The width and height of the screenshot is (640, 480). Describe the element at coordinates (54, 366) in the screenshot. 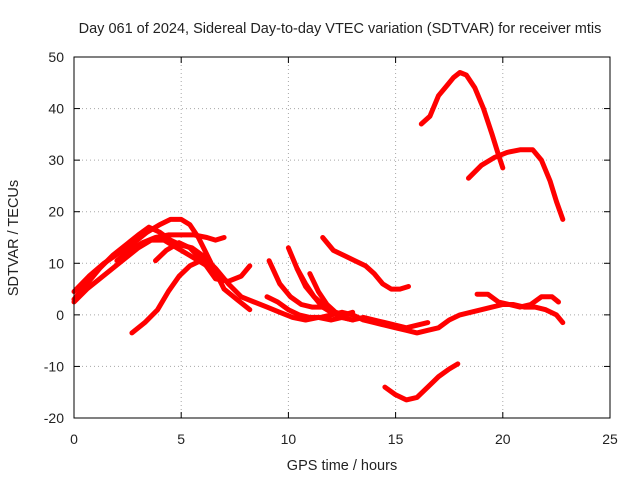

I see `y-tick-label: -10` at that location.